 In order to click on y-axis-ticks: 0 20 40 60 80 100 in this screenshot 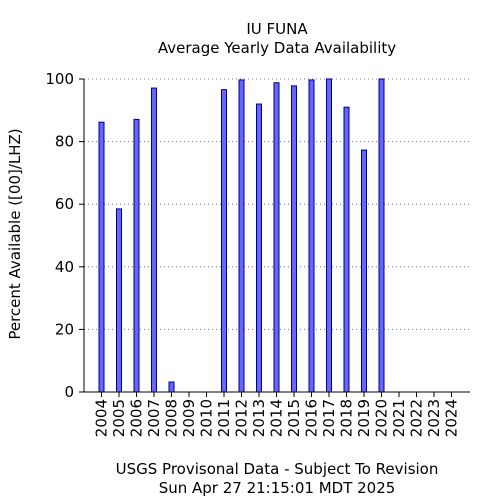, I will do `click(64, 235)`.